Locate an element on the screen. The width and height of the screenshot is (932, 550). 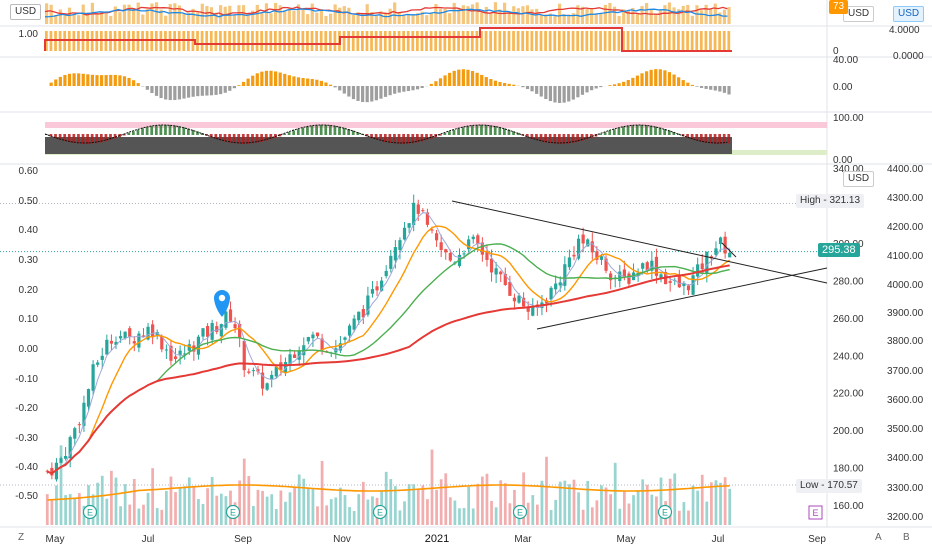
location-pin-icon is located at coordinates (222, 303).